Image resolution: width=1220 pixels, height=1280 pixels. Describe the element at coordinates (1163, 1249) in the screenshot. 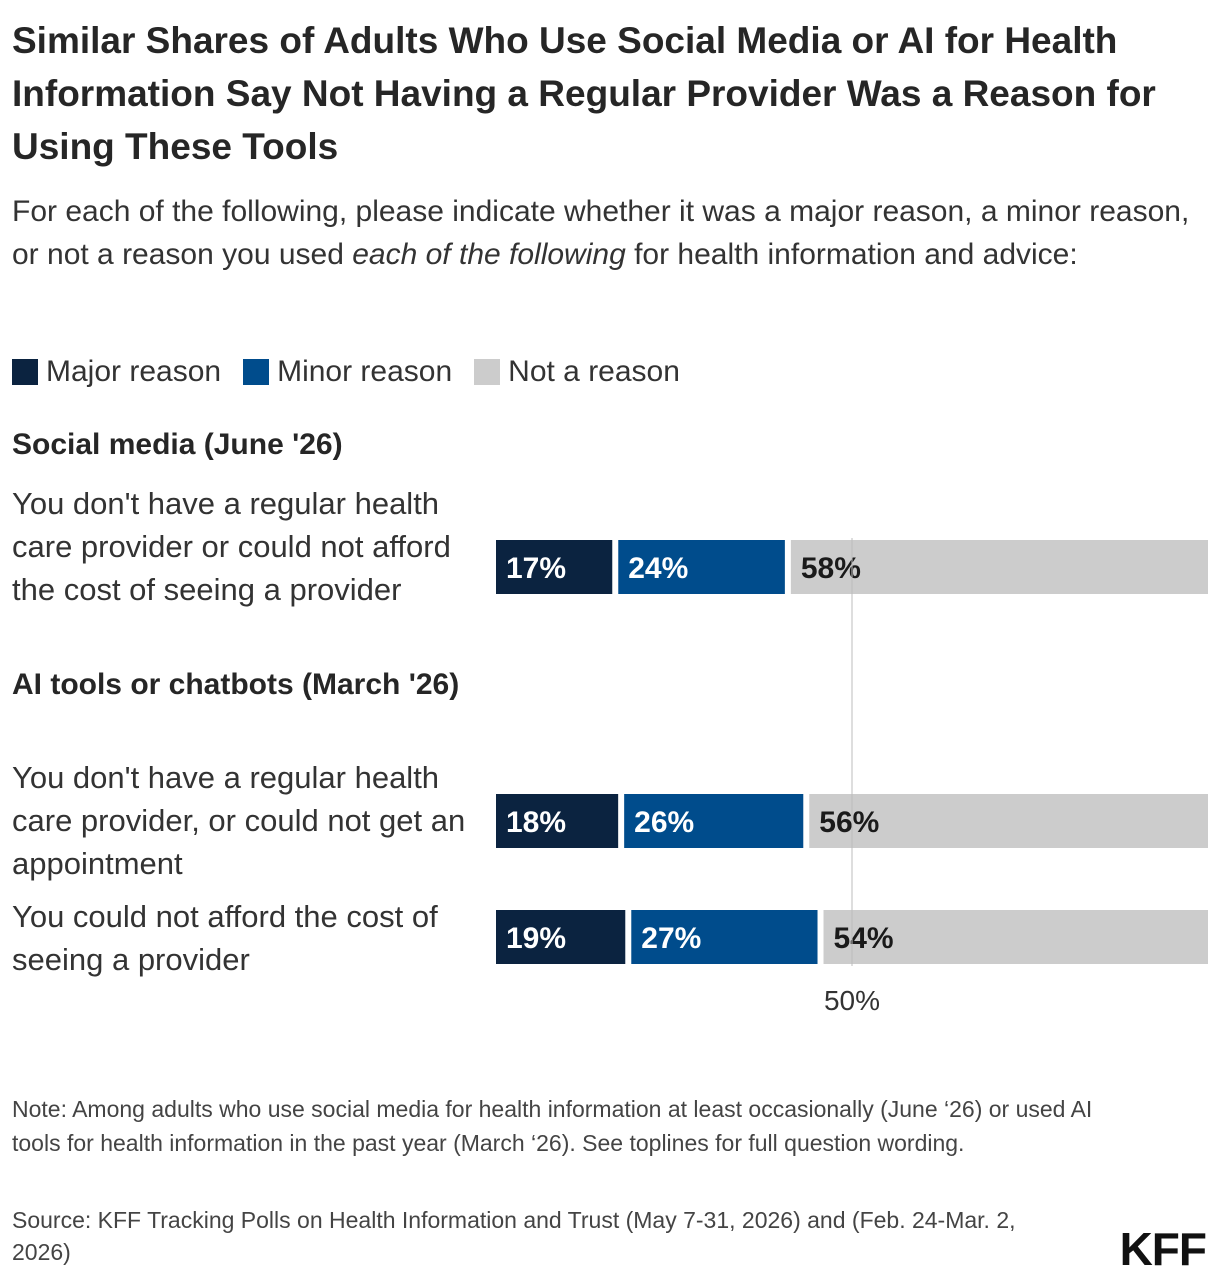

I see `kff-logo: KFF` at that location.